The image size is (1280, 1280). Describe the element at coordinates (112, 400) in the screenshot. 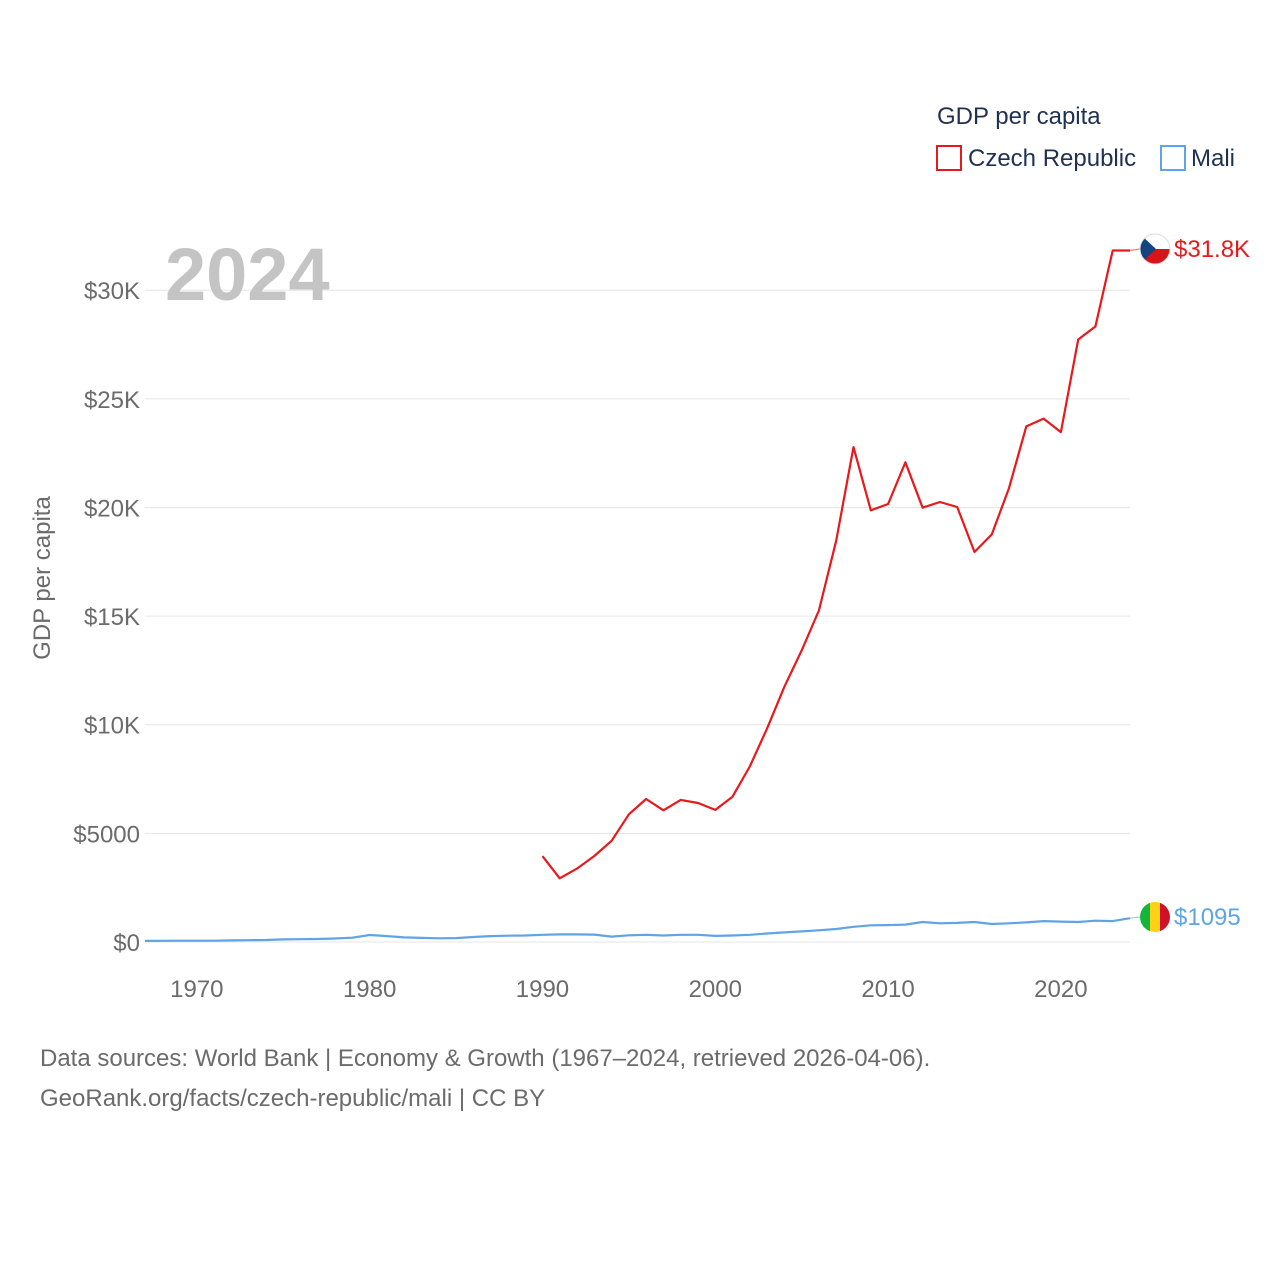

I see `y-tick-label: $25K` at that location.